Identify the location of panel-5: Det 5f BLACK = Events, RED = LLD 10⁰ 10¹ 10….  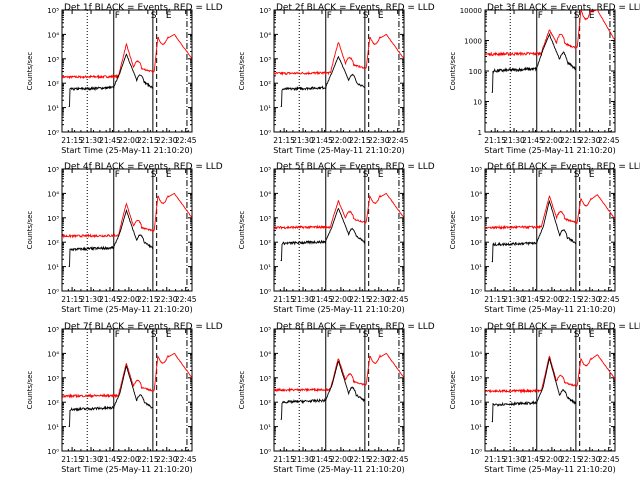
(336, 238).